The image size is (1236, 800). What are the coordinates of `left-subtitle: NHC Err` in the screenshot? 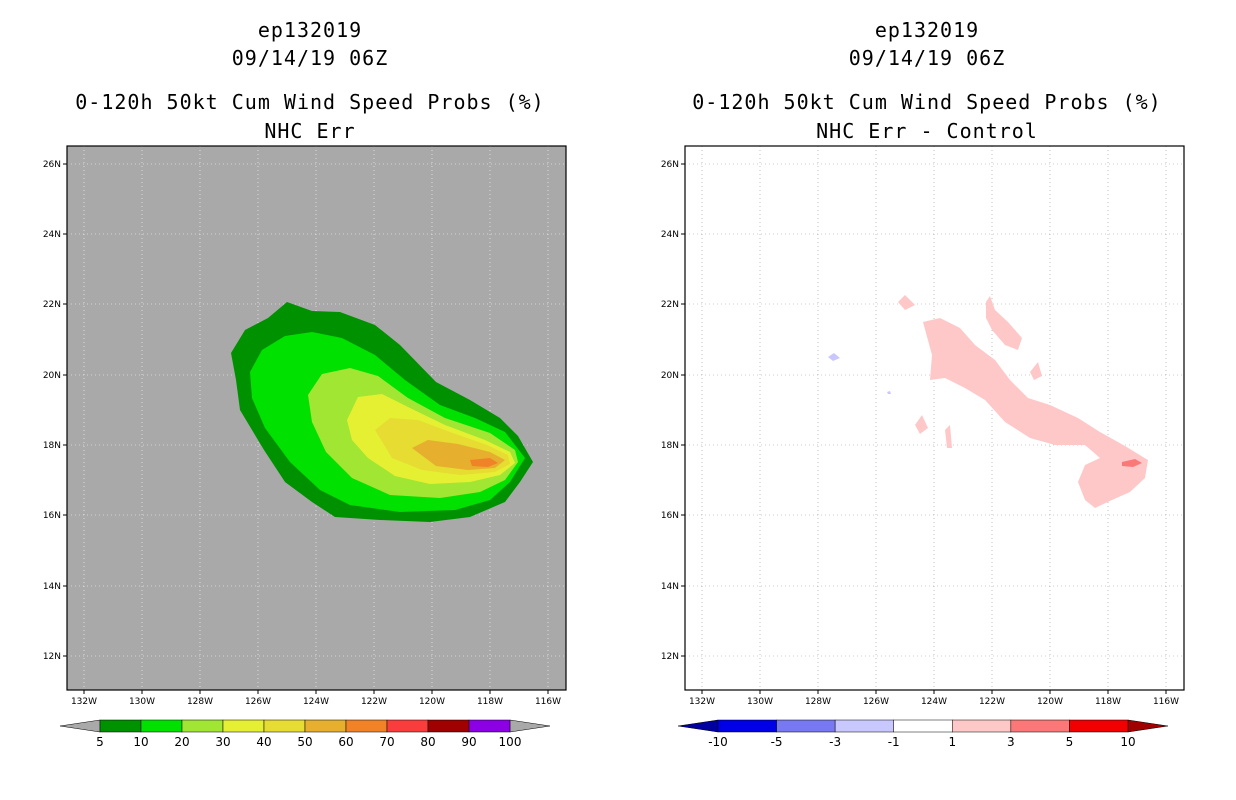 It's located at (310, 131).